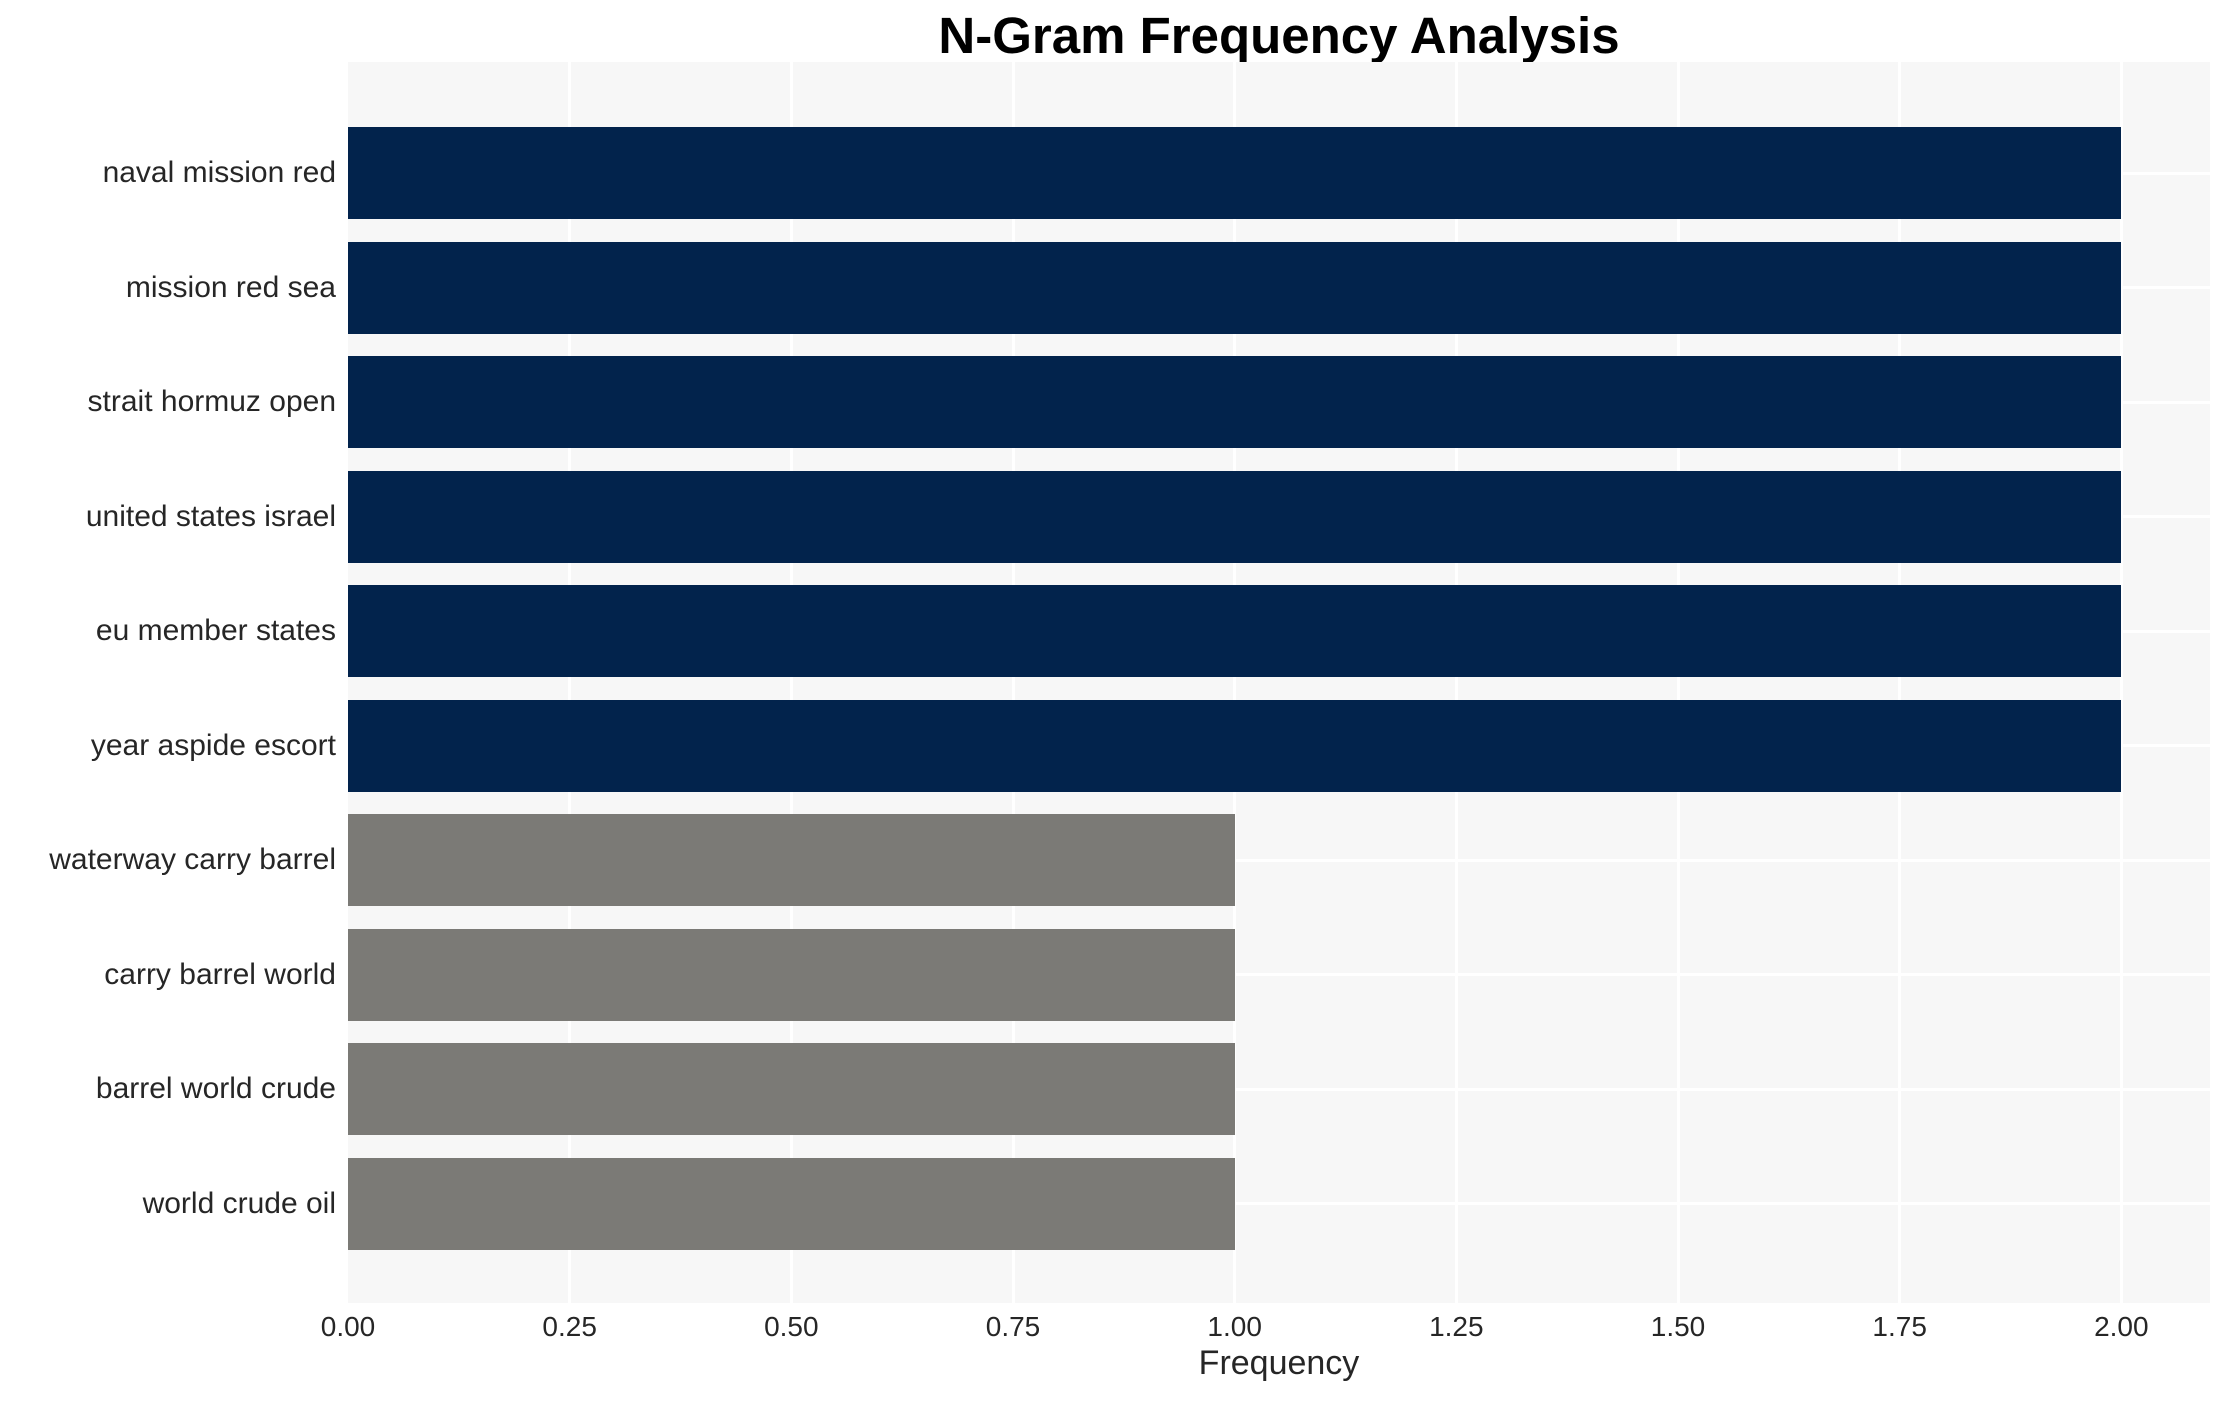  I want to click on y-tick-label: carry barrel world, so click(220, 974).